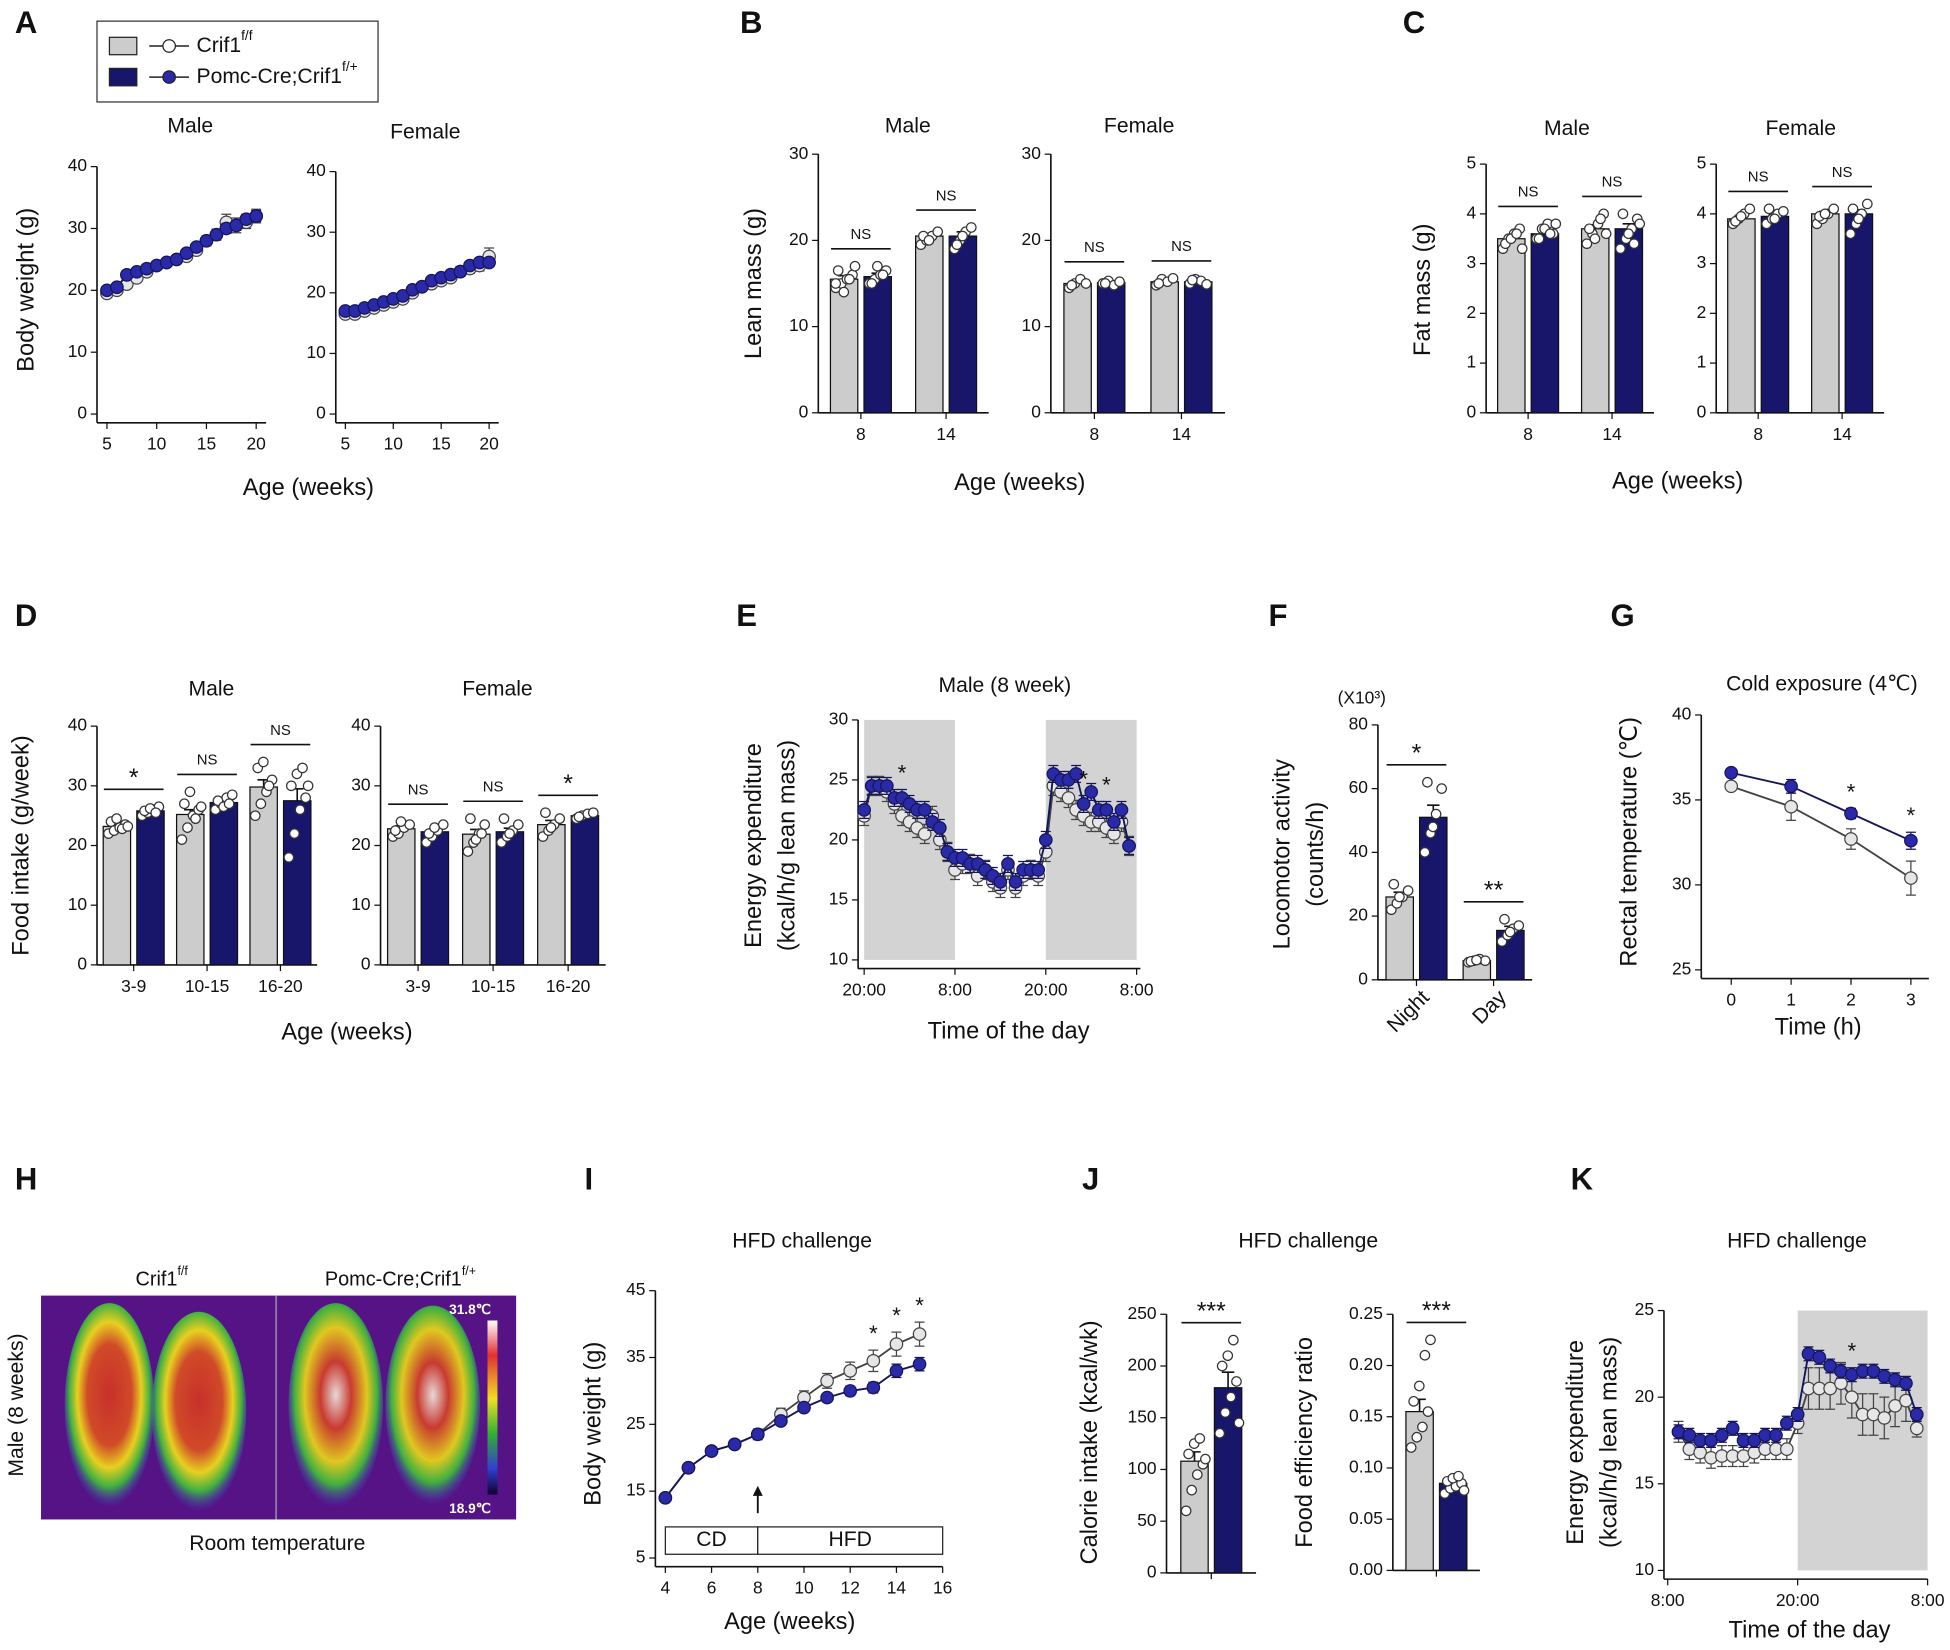 This screenshot has height=1650, width=1950. What do you see at coordinates (1414, 22) in the screenshot?
I see `panel-letter: C` at bounding box center [1414, 22].